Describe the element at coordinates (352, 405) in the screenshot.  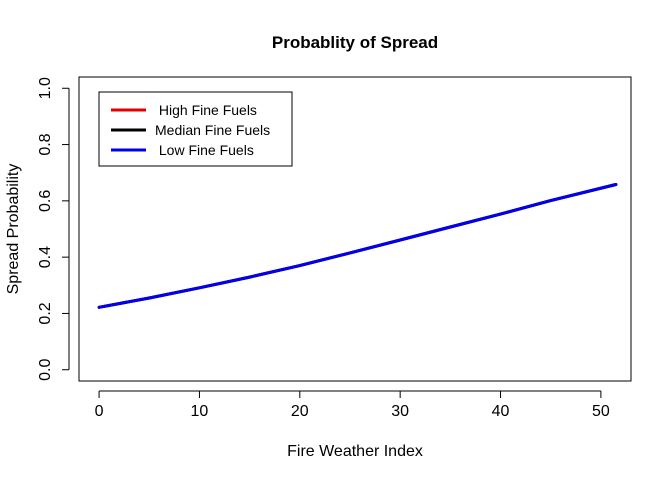
I see `x-axis: 0 10 20 30 40 50` at that location.